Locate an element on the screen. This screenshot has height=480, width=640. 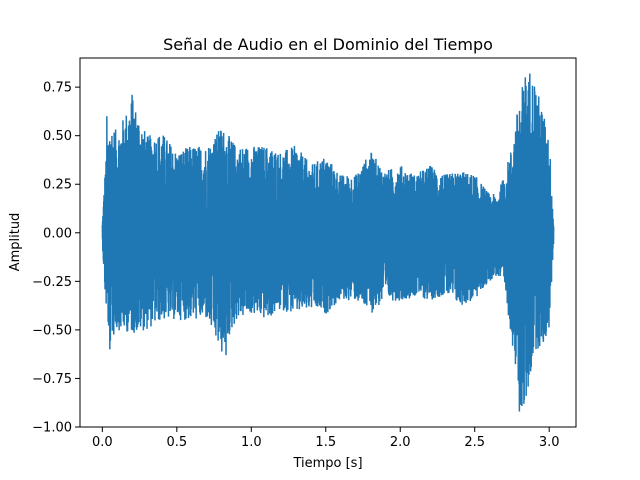
y-tick-label: −0.75 is located at coordinates (52, 379).